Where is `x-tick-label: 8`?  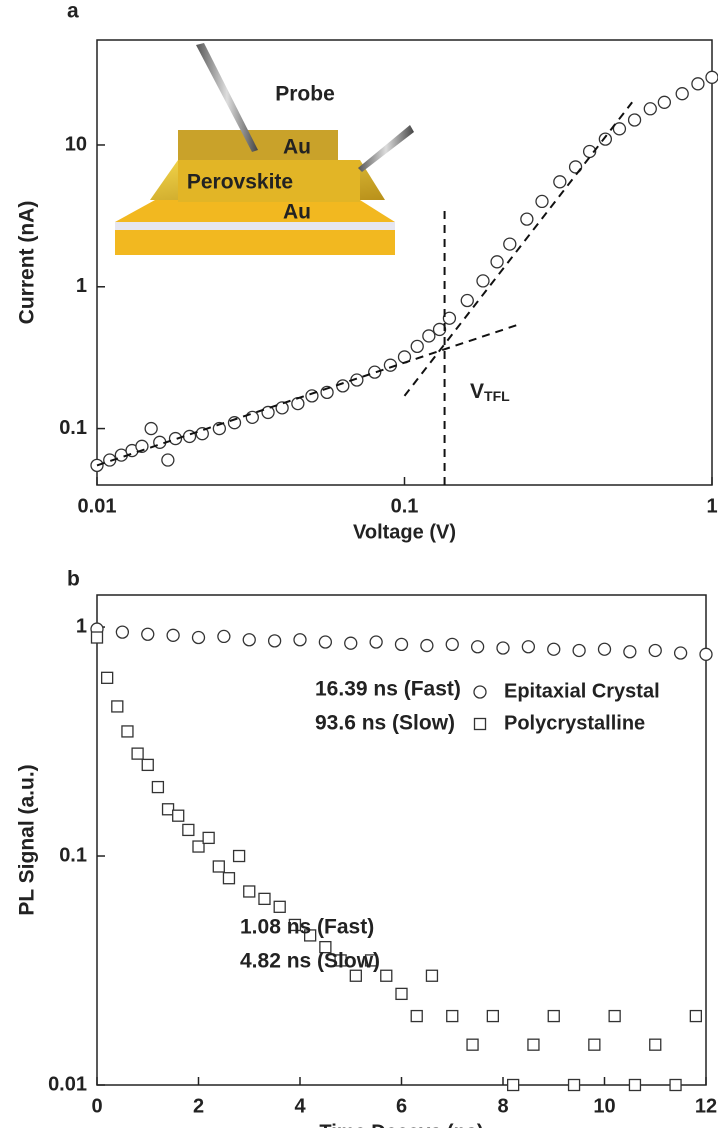
x-tick-label: 8 is located at coordinates (502, 1106).